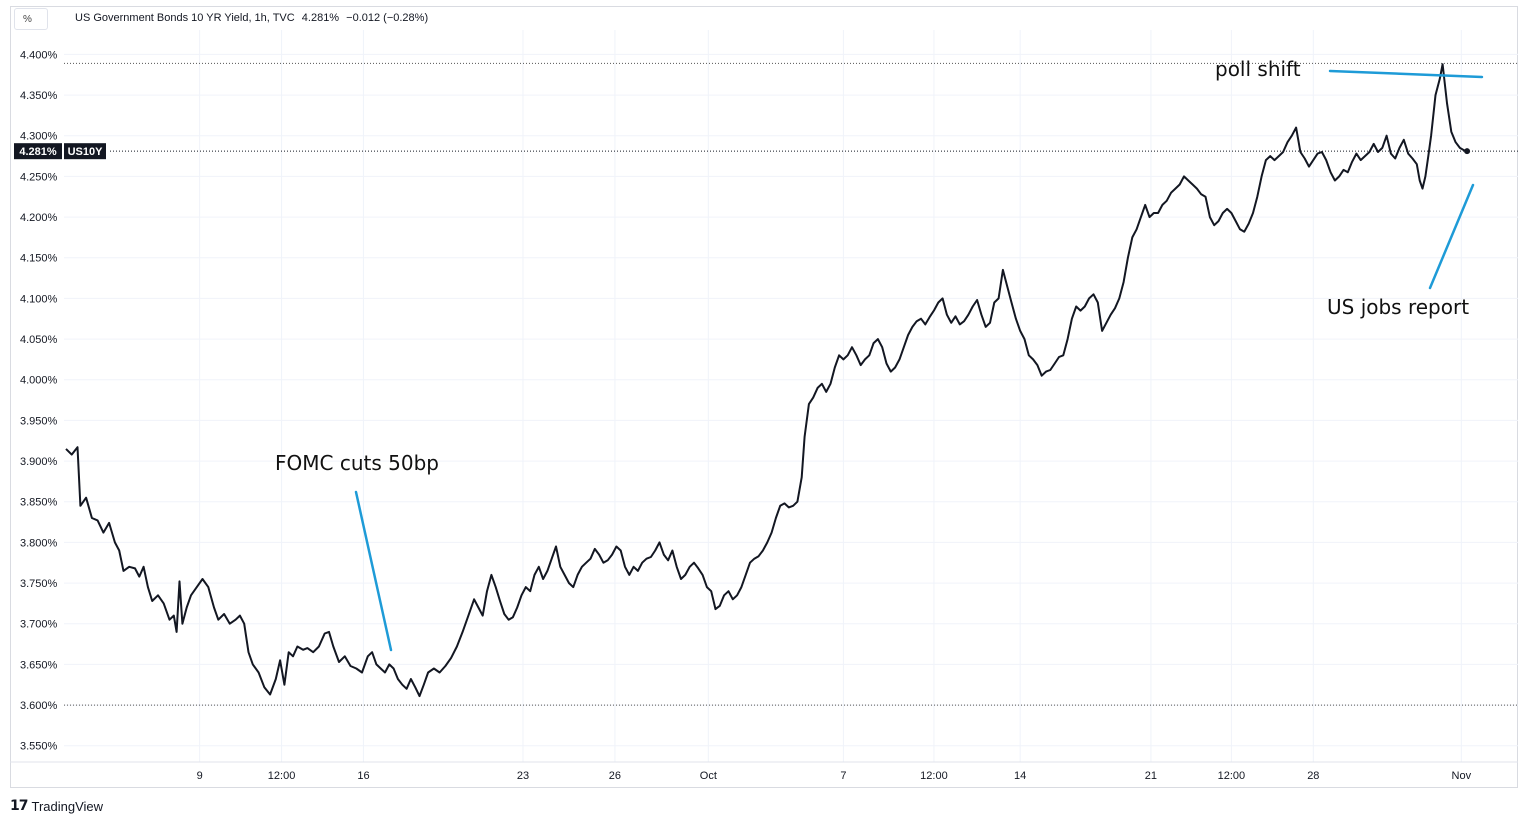 The height and width of the screenshot is (824, 1528). I want to click on footer-brand: 𝟭𝟳 TradingView, so click(56, 806).